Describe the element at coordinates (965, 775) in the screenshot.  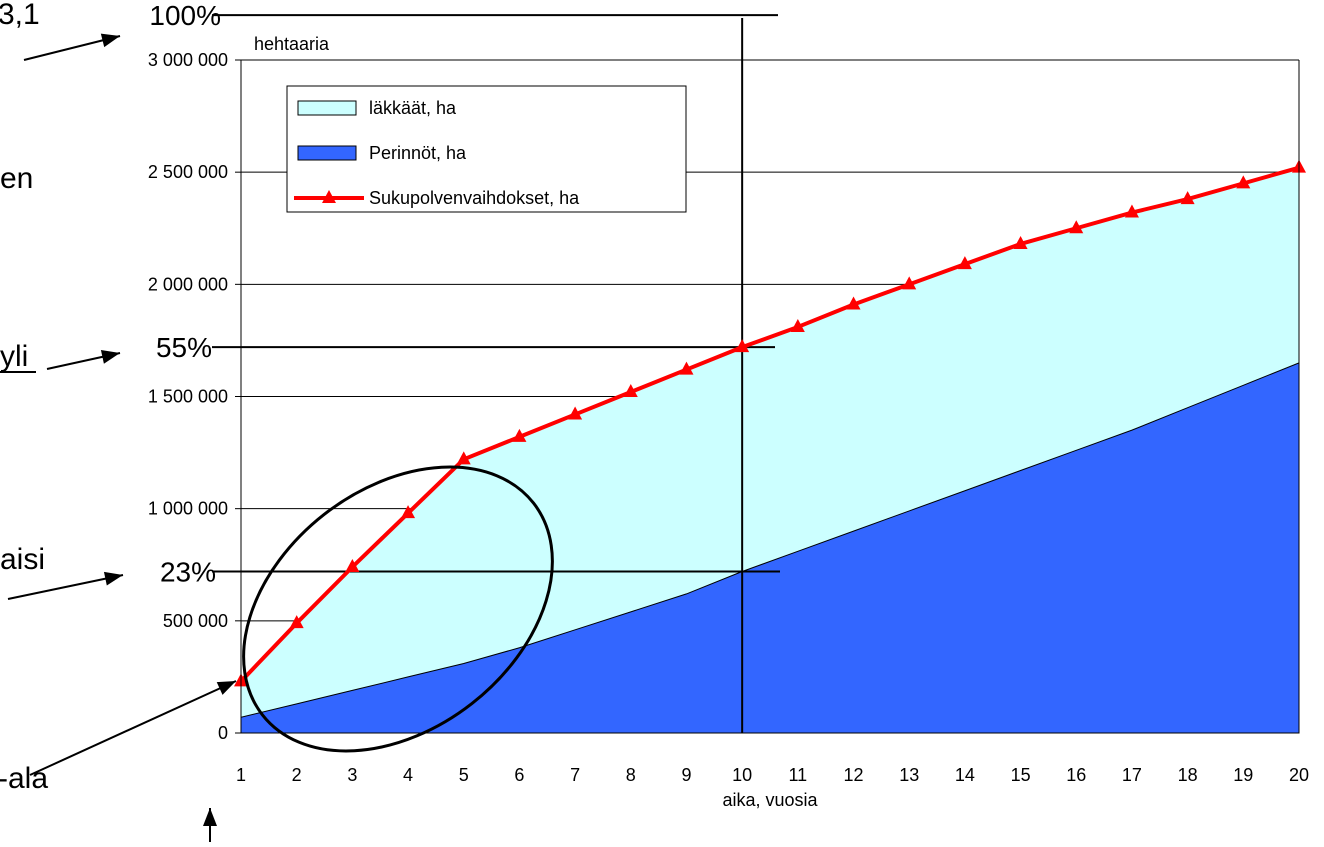
I see `x-tick-label-14: 14` at that location.